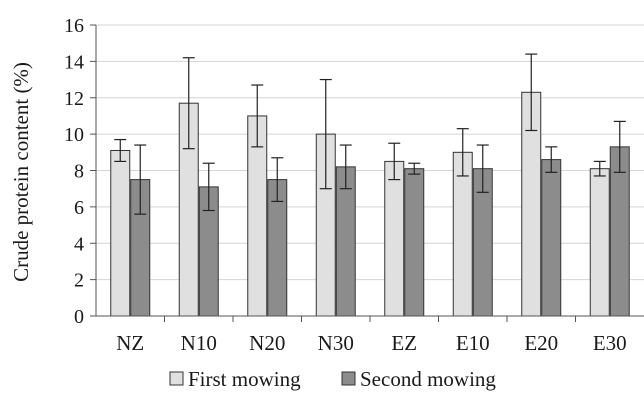 The height and width of the screenshot is (398, 644). What do you see at coordinates (541, 343) in the screenshot?
I see `x-tick-label: E20` at bounding box center [541, 343].